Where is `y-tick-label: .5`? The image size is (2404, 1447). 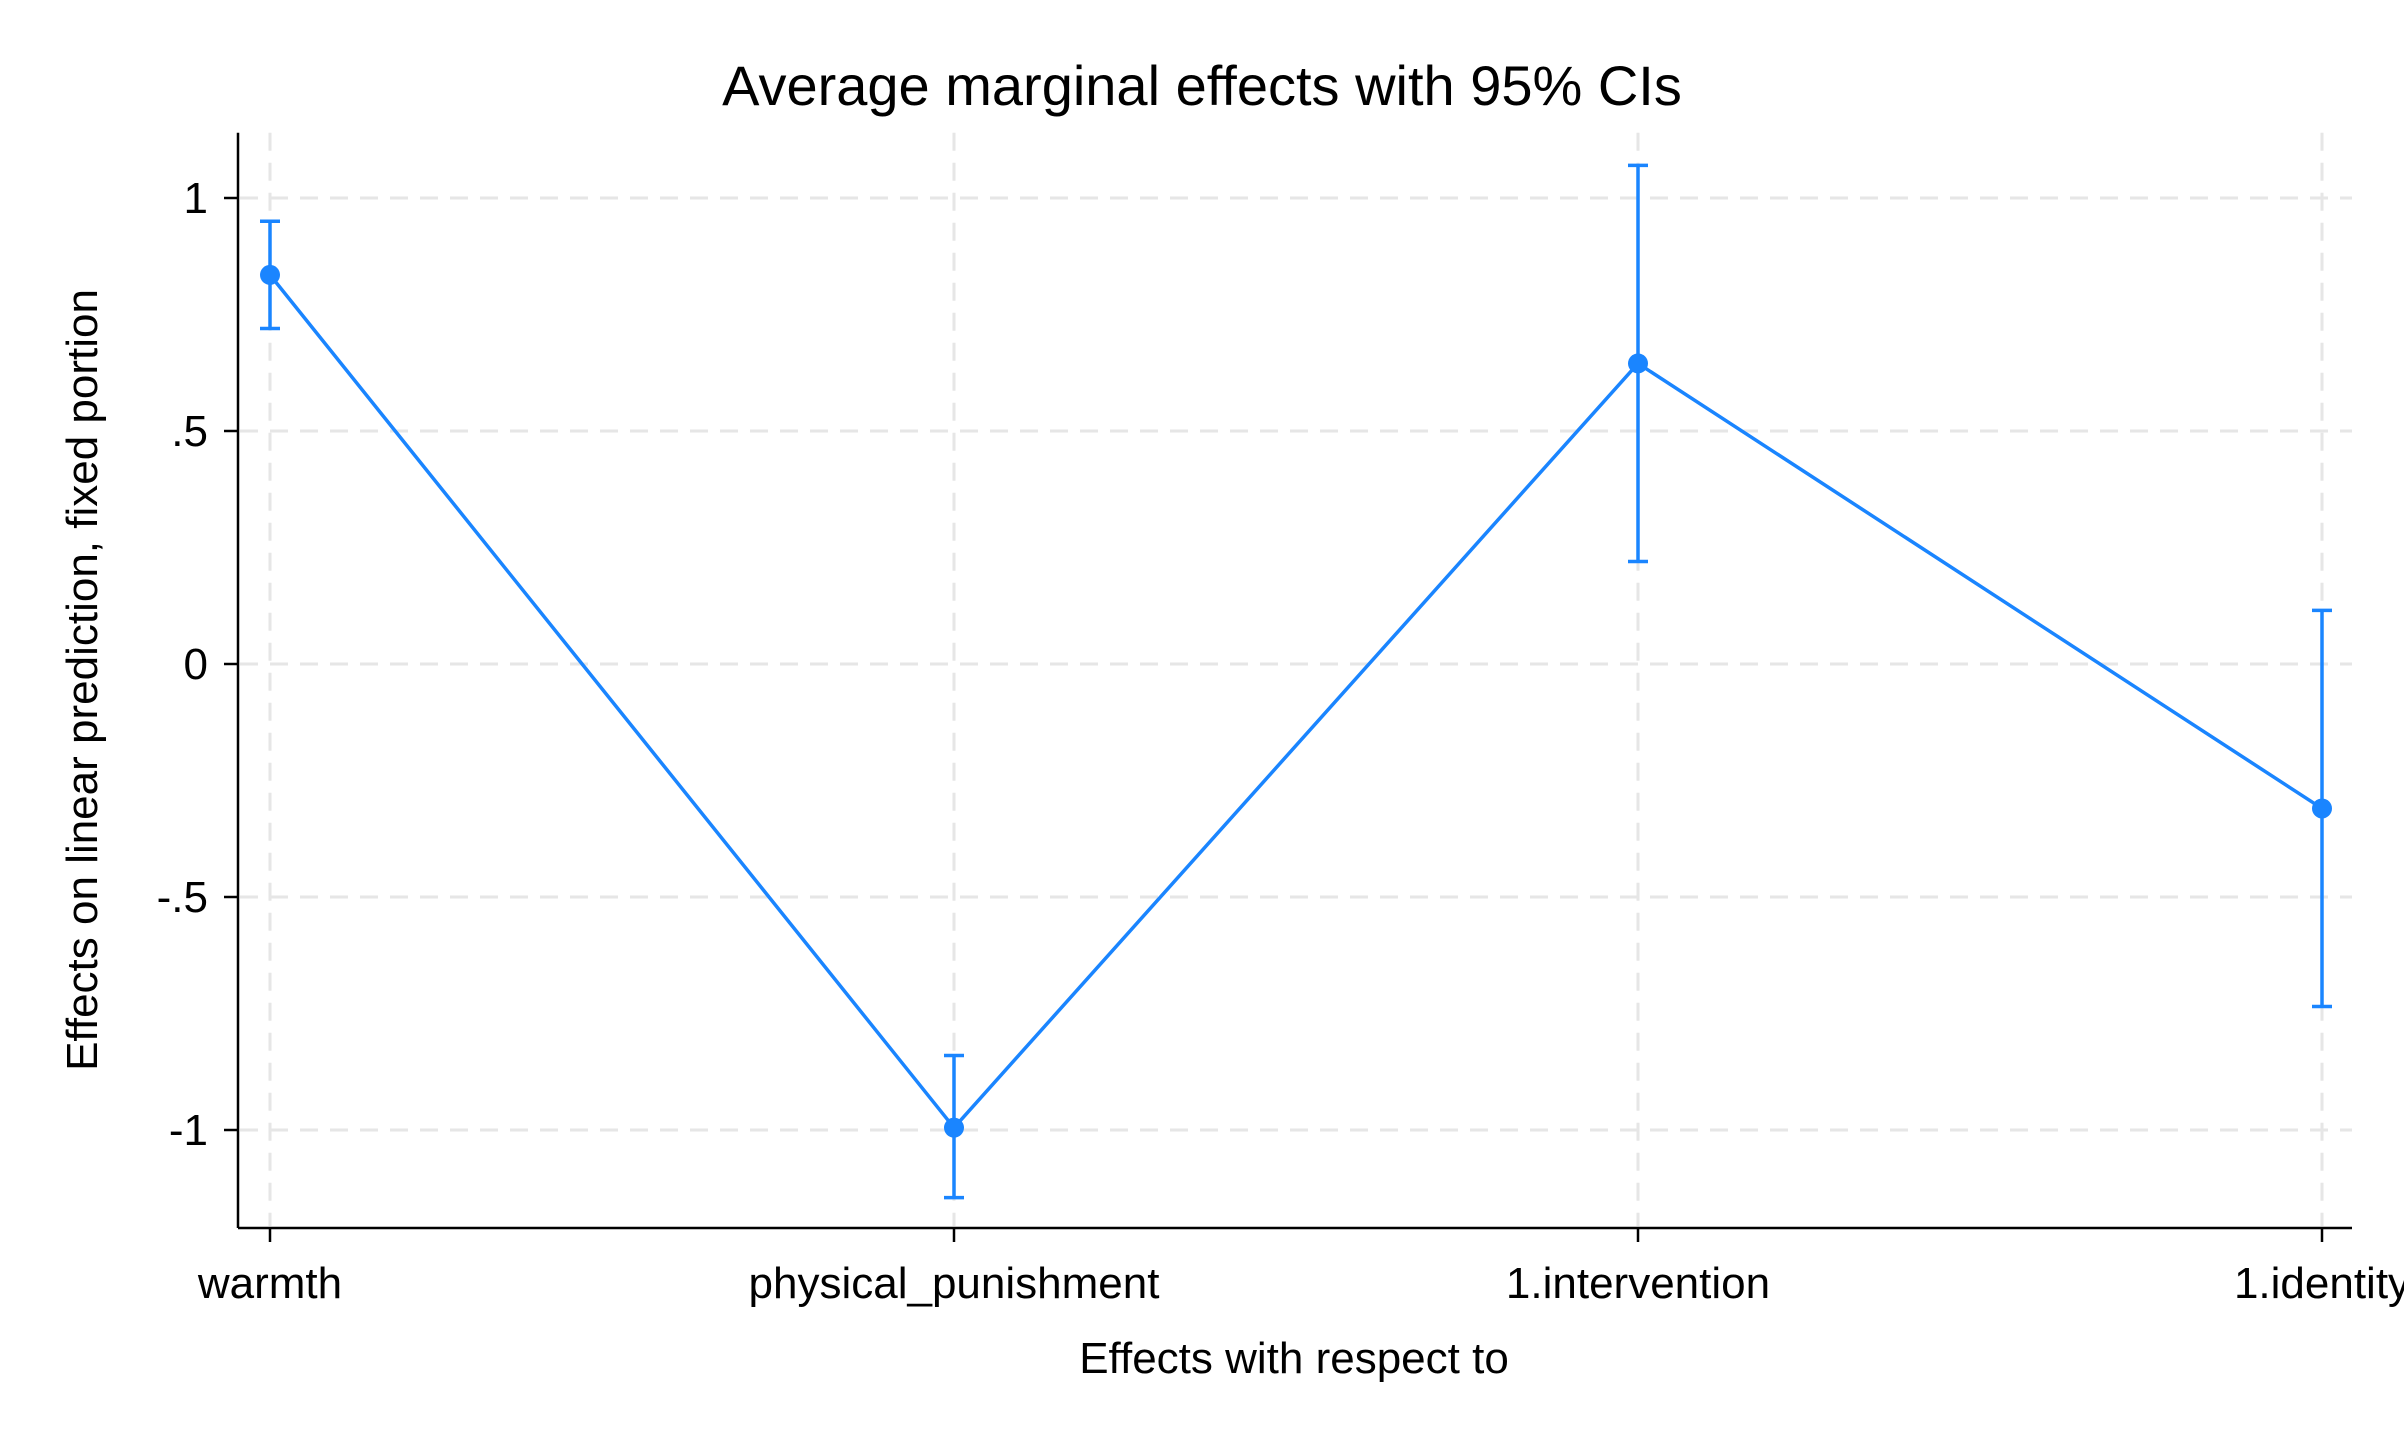 y-tick-label: .5 is located at coordinates (189, 431).